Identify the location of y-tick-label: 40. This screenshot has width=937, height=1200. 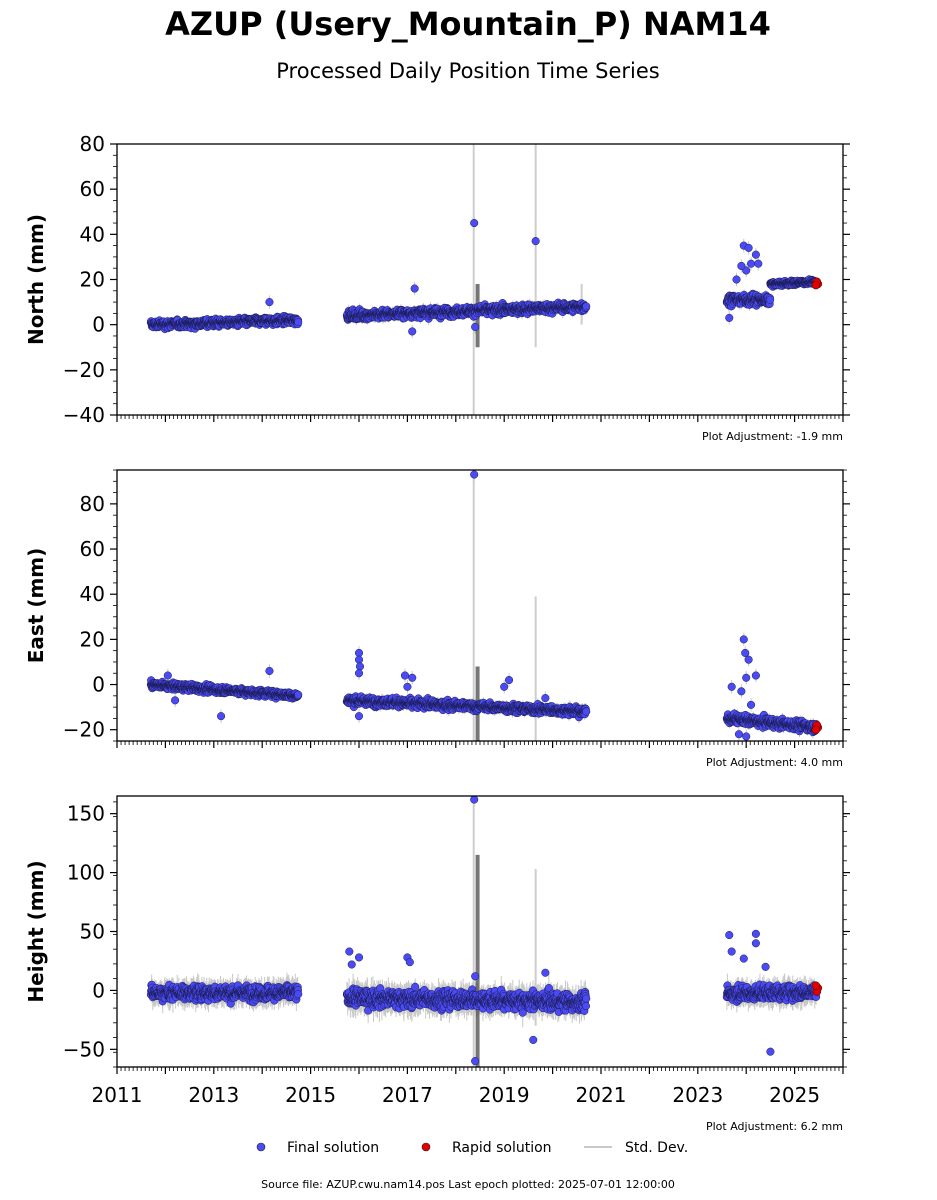
(92, 234).